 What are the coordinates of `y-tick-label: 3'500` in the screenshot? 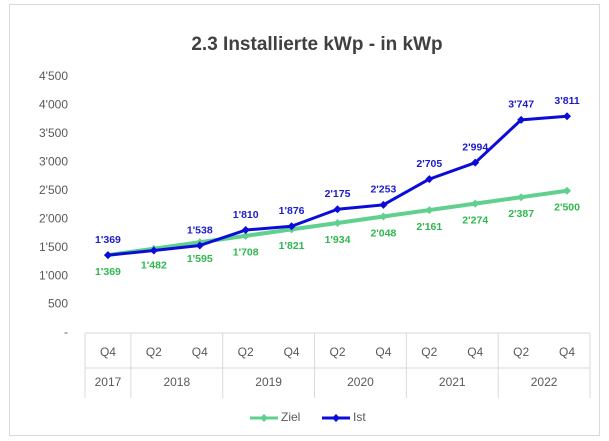 It's located at (53, 133).